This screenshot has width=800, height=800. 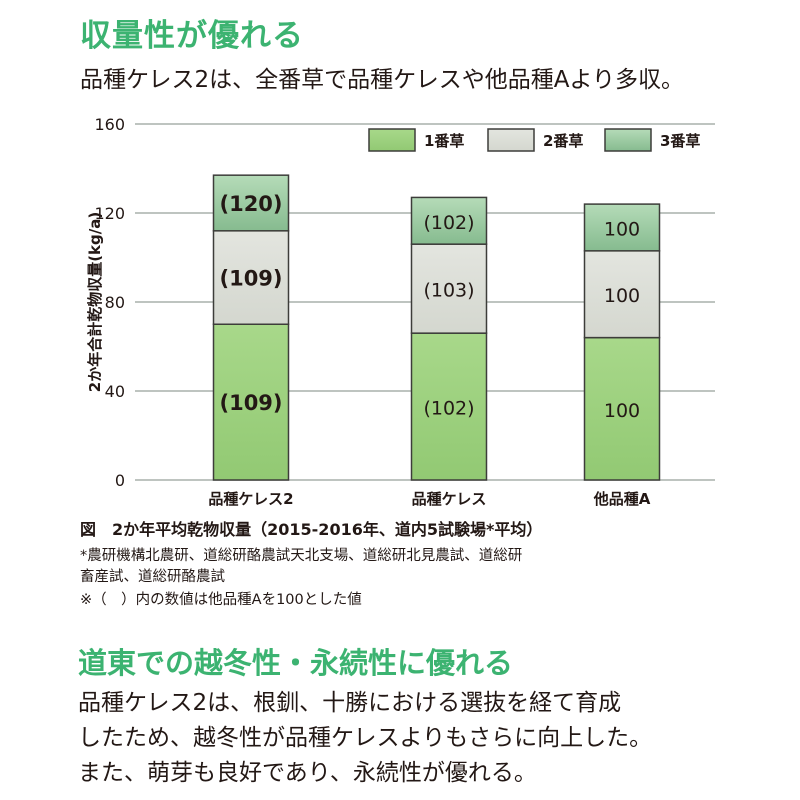 What do you see at coordinates (307, 773) in the screenshot?
I see `body-line-3: また、萌芽も良好であり、永続性が優れる。` at bounding box center [307, 773].